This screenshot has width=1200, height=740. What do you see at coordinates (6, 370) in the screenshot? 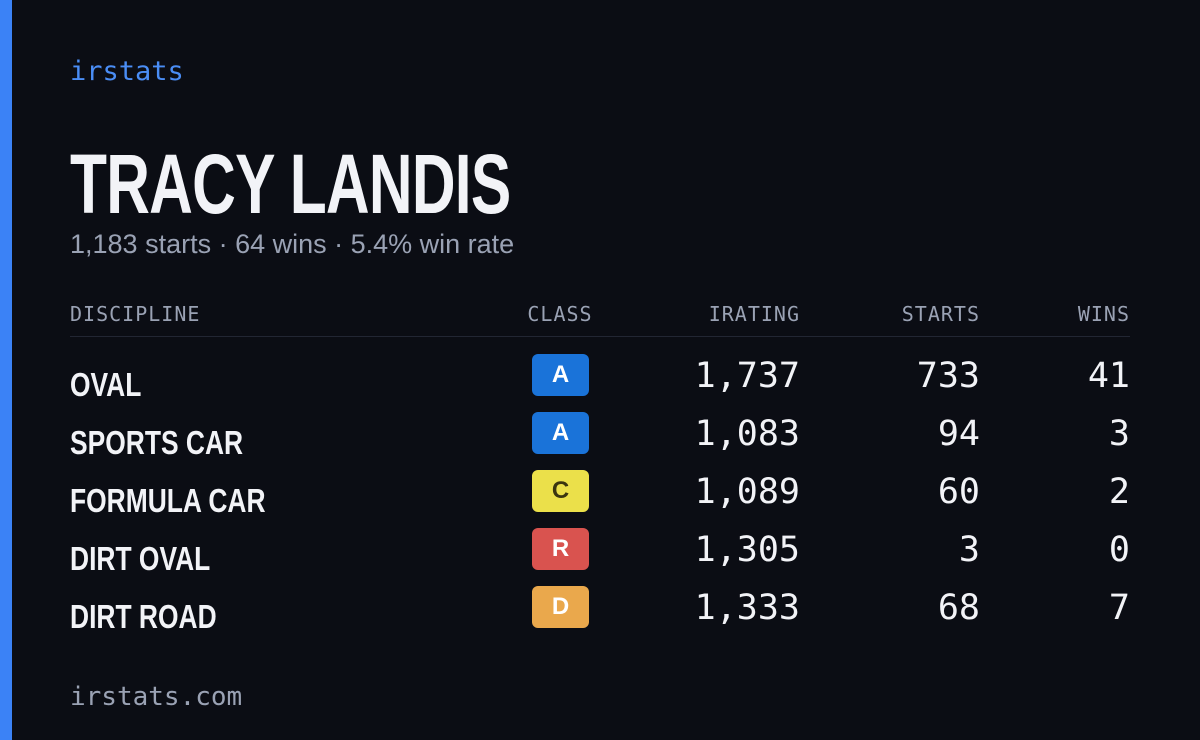
I see `accent-bar` at bounding box center [6, 370].